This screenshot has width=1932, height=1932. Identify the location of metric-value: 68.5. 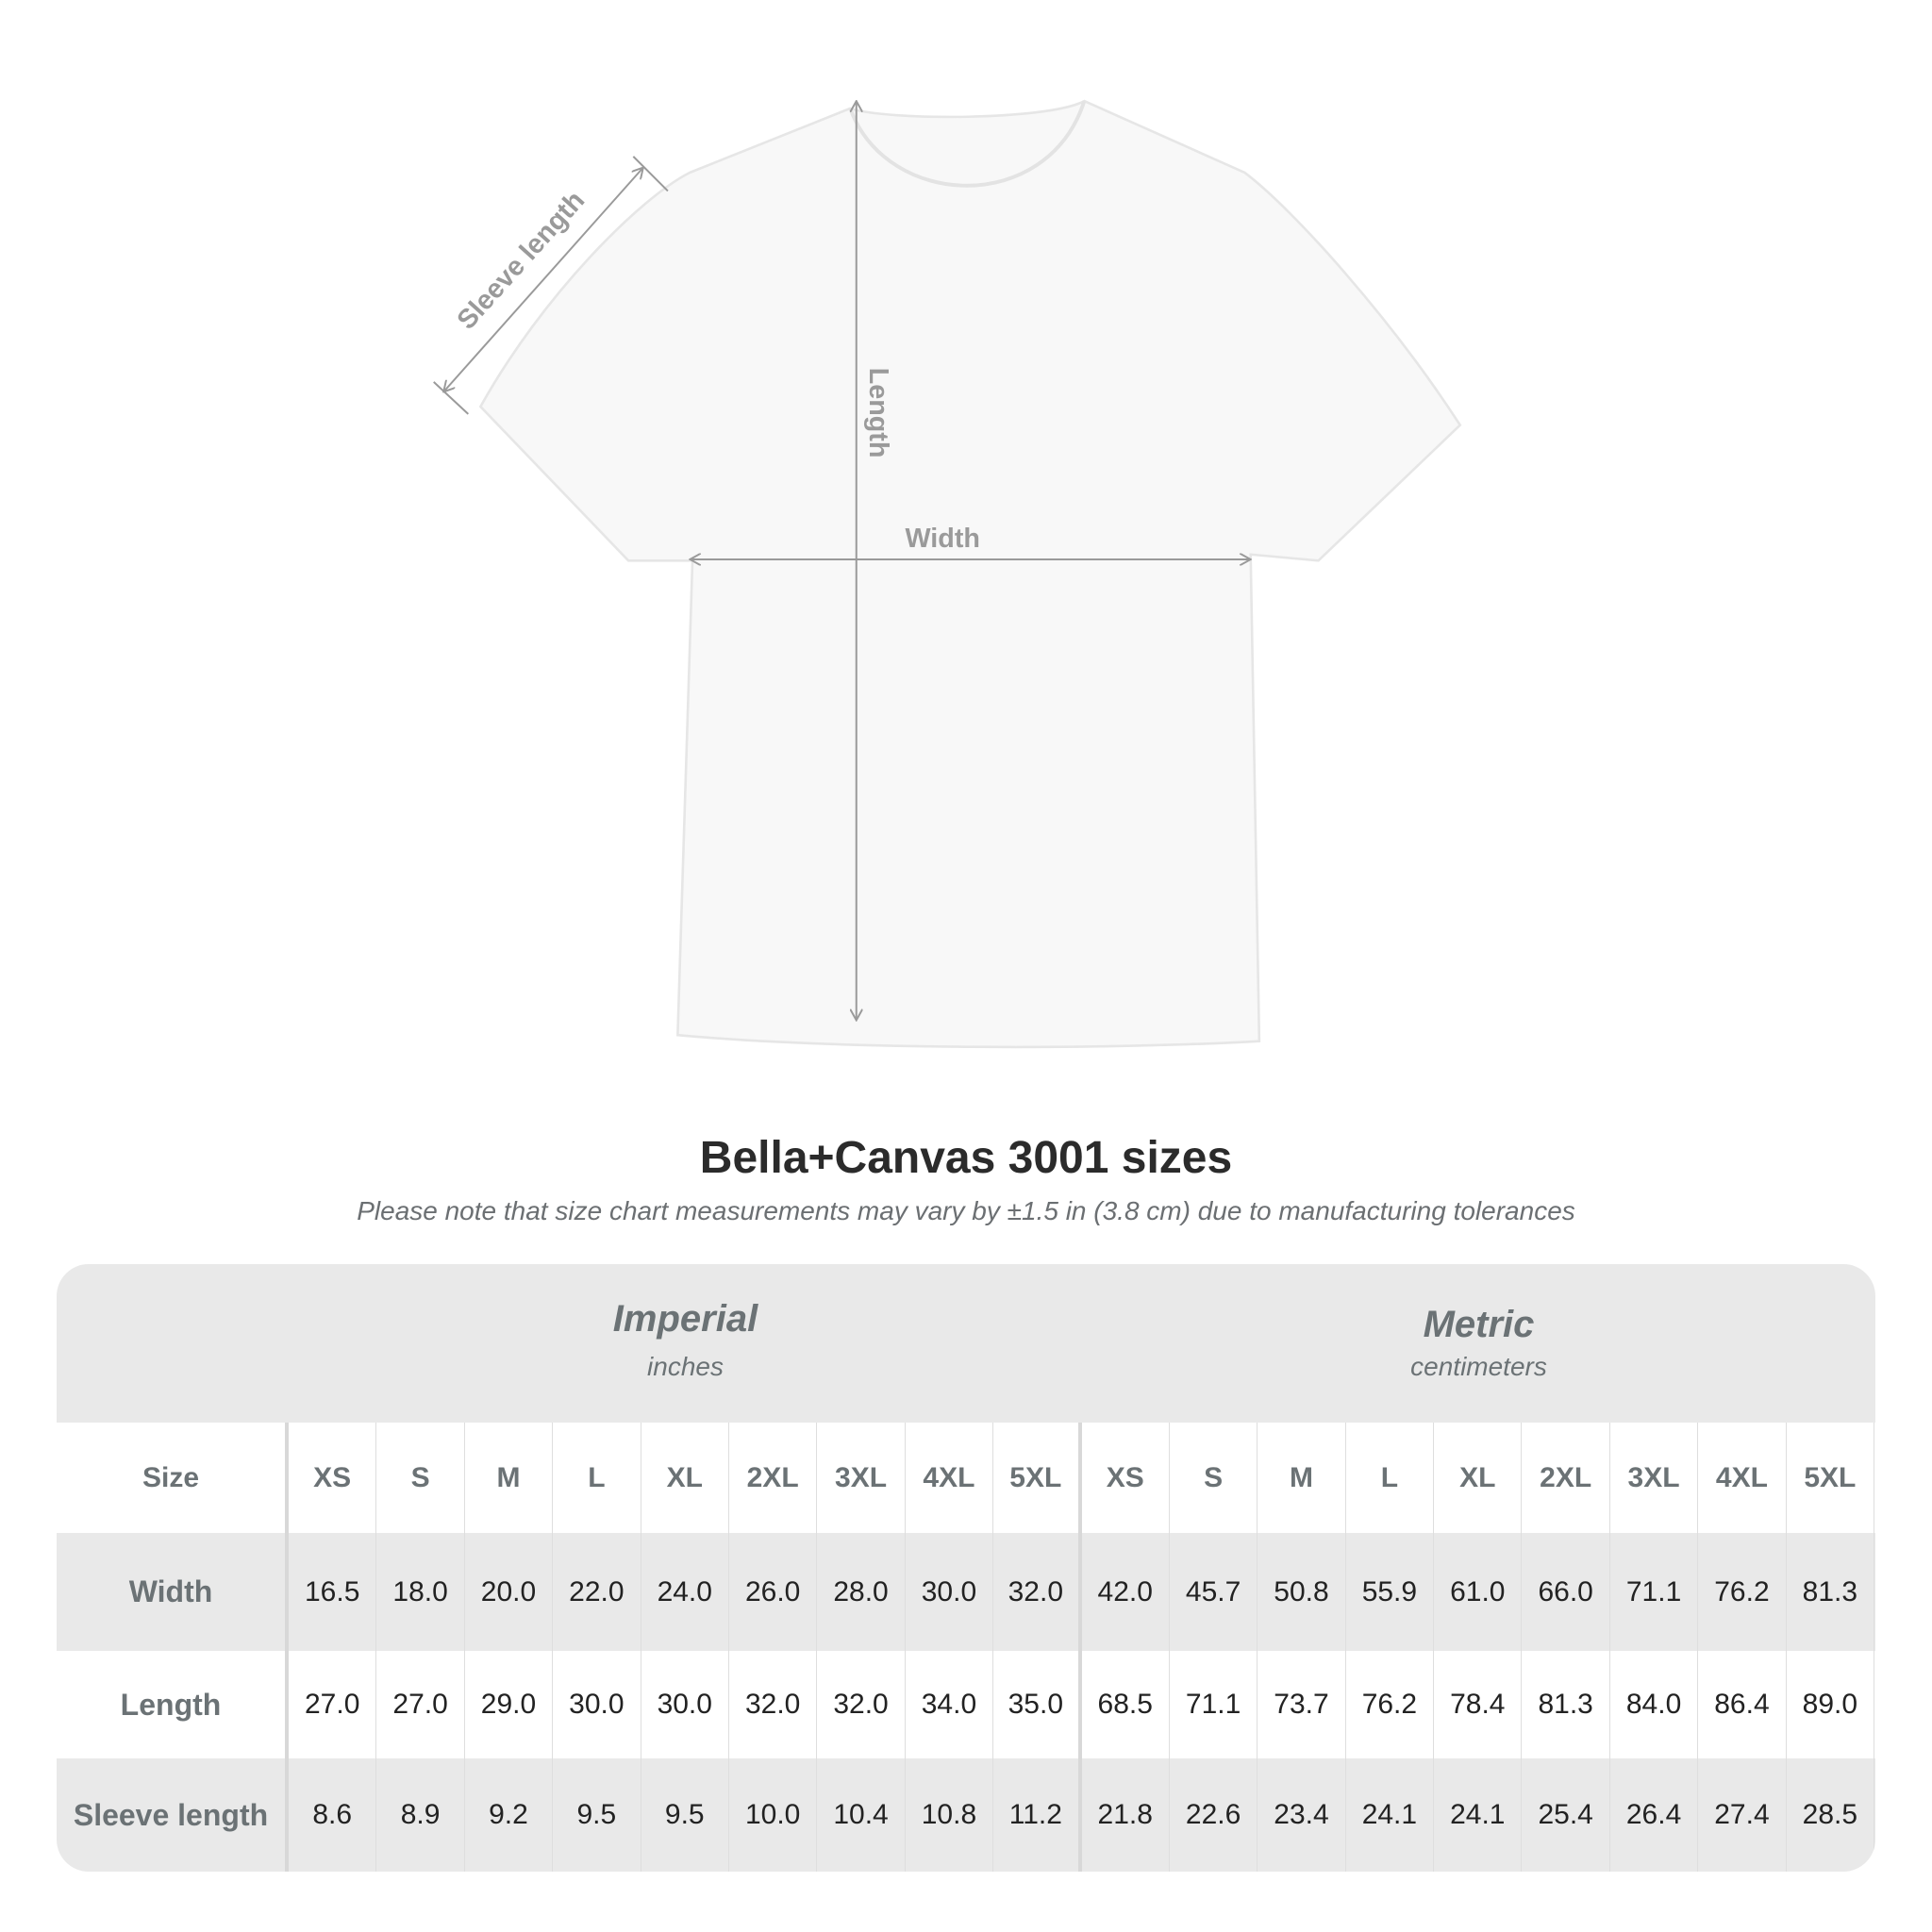
(1126, 1704).